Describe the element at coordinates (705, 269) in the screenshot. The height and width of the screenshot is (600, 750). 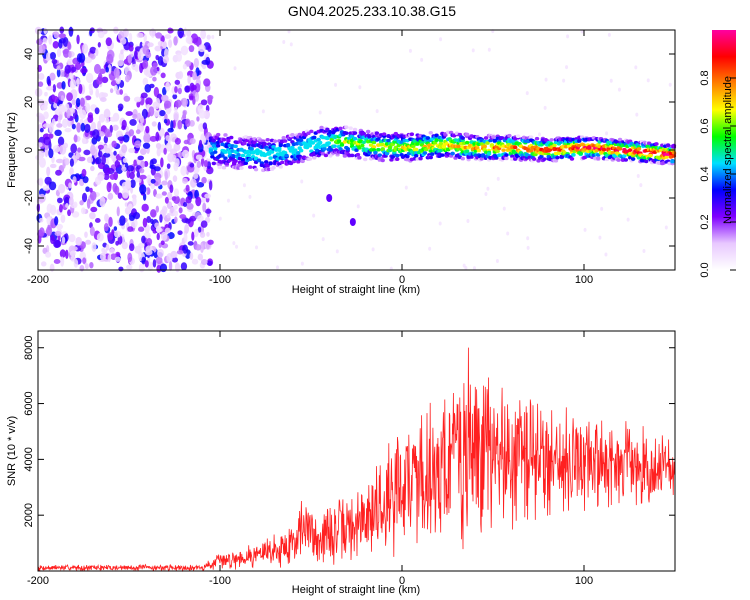
I see `colorbar-tick-label: 0.0` at that location.